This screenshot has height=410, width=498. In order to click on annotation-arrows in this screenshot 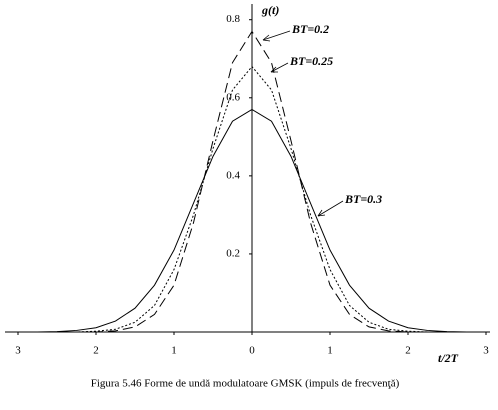, I will do `click(303, 123)`.